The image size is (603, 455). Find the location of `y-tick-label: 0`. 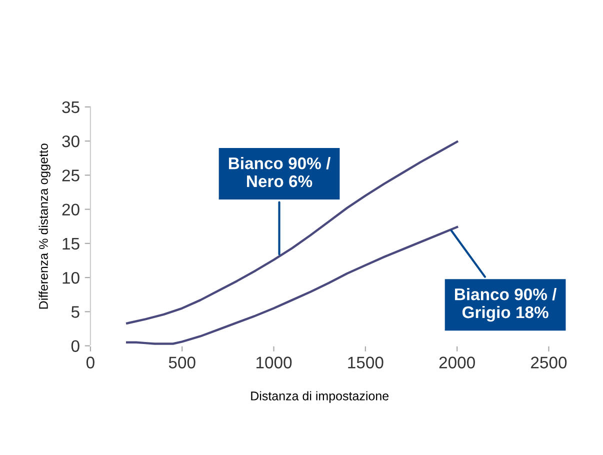

y-tick-label: 0 is located at coordinates (75, 346).